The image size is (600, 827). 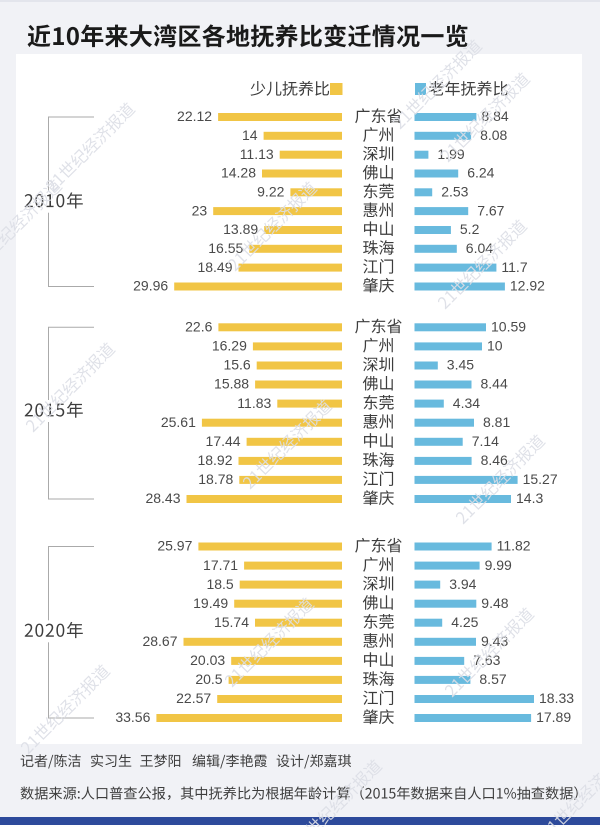 What do you see at coordinates (150, 286) in the screenshot?
I see `svg-text: 29.96` at bounding box center [150, 286].